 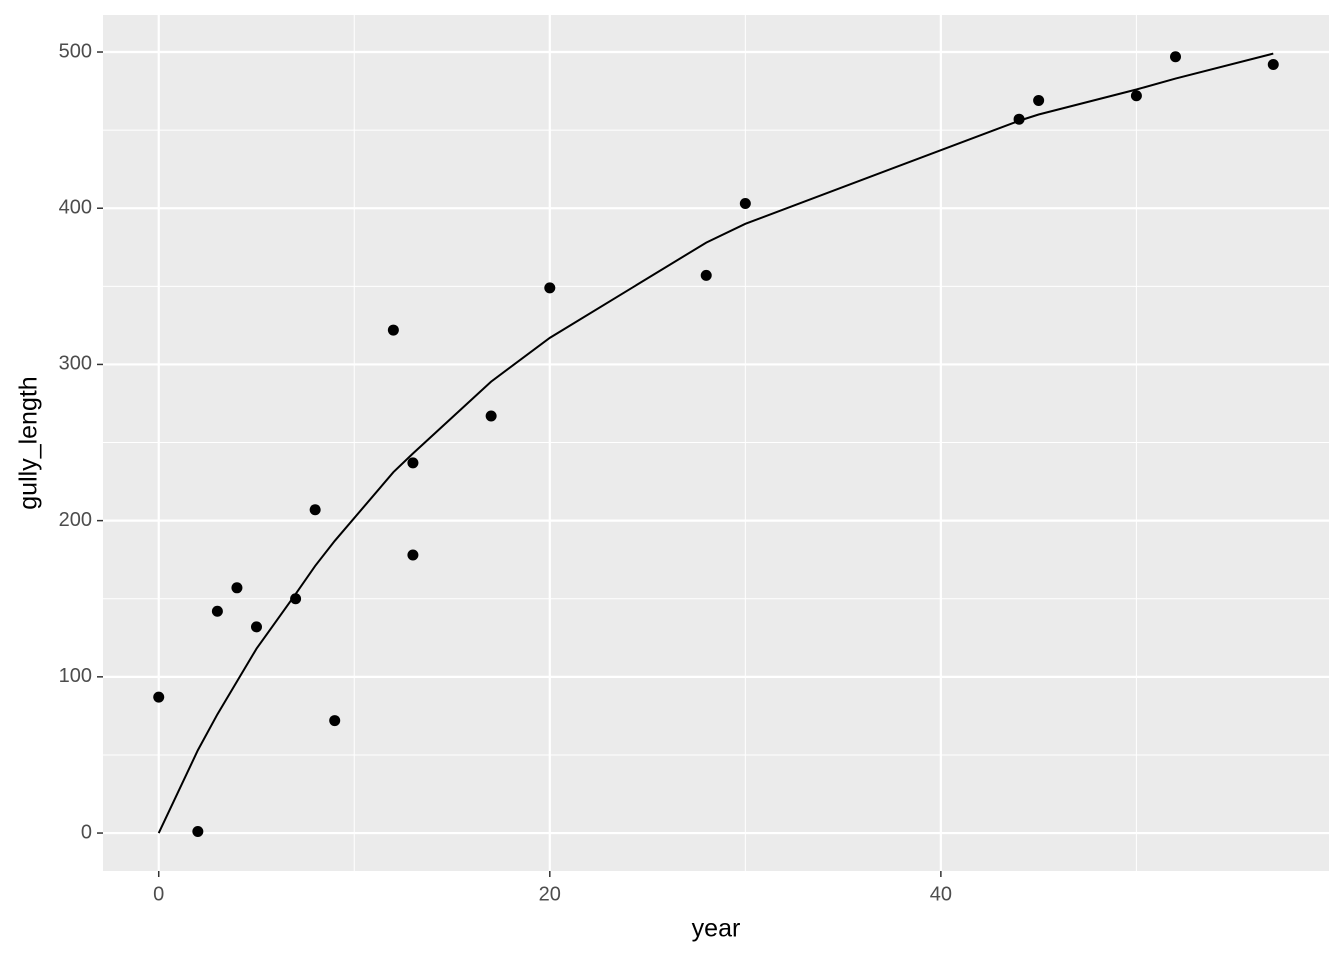 I want to click on y-tick-label: 0, so click(x=86, y=832).